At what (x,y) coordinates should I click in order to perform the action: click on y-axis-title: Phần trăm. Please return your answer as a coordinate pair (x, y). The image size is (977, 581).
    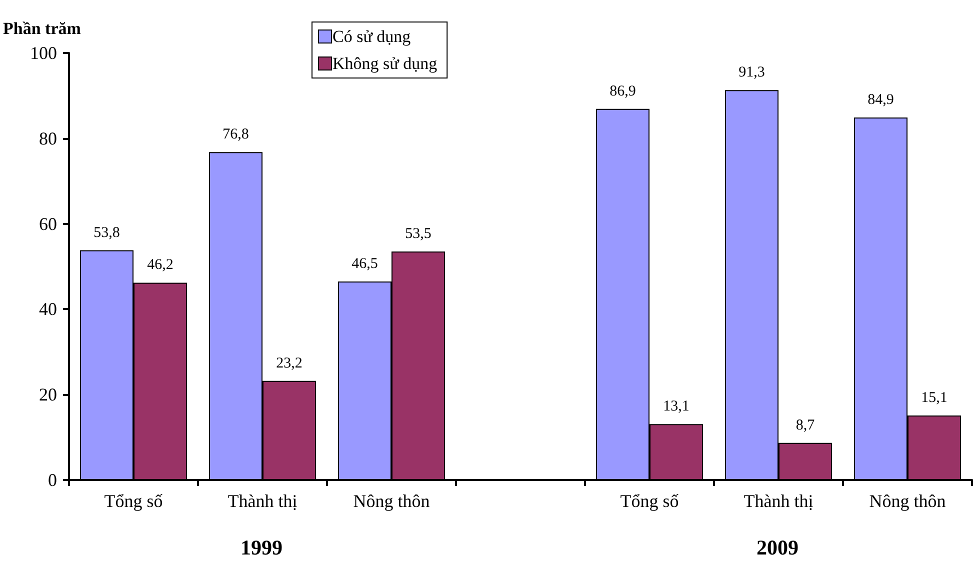
    Looking at the image, I should click on (42, 28).